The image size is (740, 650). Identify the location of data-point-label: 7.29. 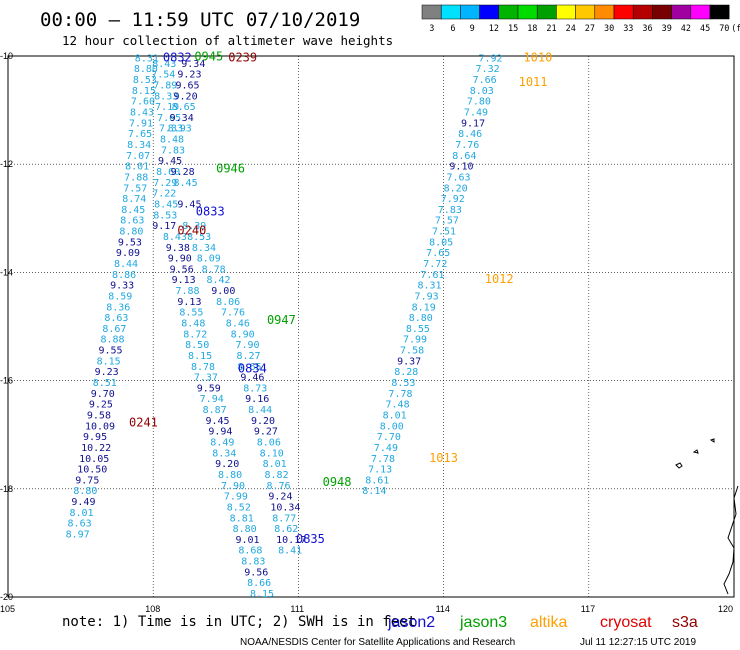
(165, 183).